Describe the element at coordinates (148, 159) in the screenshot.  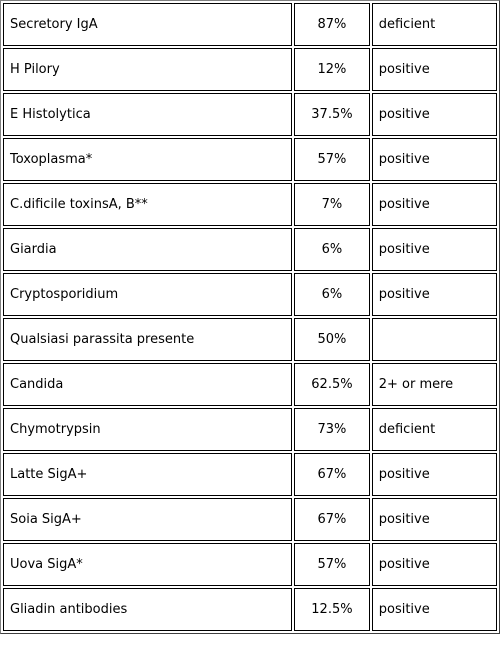
I see `test-name-cell: Toxoplasma*` at that location.